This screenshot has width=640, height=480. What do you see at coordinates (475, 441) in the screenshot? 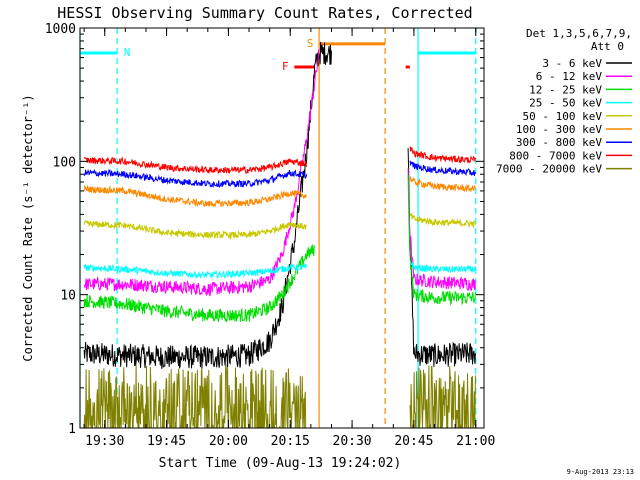
I see `x-tick-label: 21:00` at bounding box center [475, 441].